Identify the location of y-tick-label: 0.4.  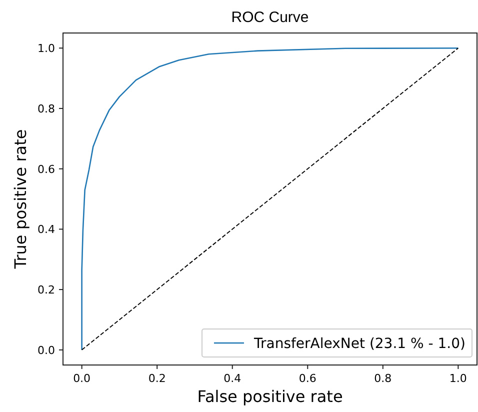
(46, 229).